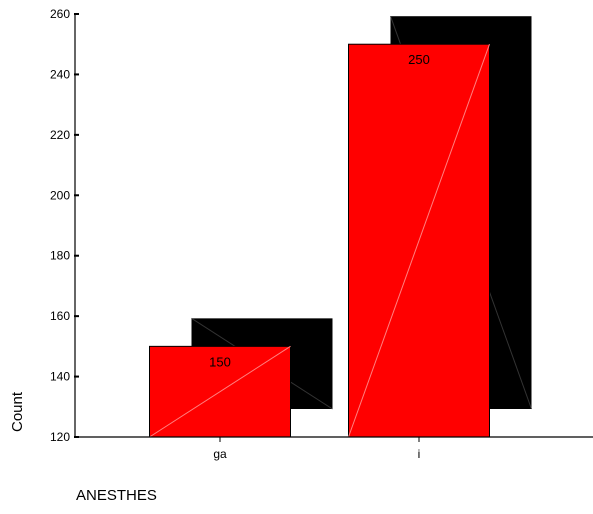 The height and width of the screenshot is (514, 593). Describe the element at coordinates (419, 454) in the screenshot. I see `x-tick-label-i: i` at that location.